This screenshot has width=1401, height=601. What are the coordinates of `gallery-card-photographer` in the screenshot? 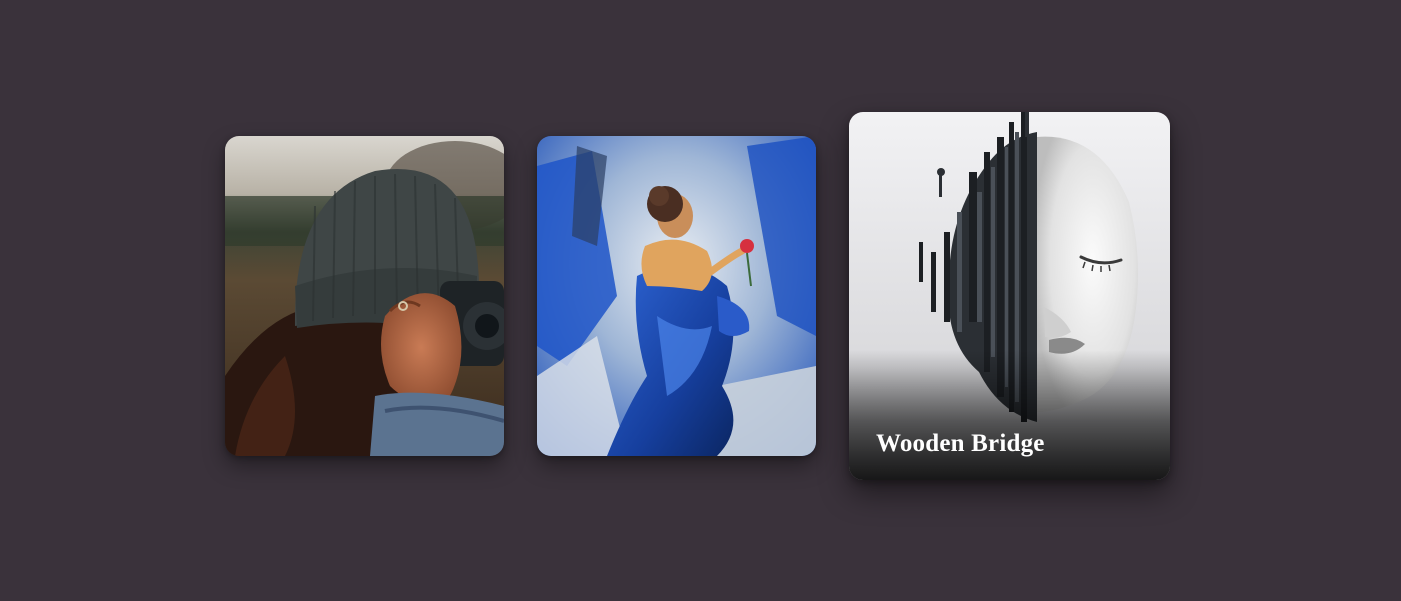 It's located at (364, 296).